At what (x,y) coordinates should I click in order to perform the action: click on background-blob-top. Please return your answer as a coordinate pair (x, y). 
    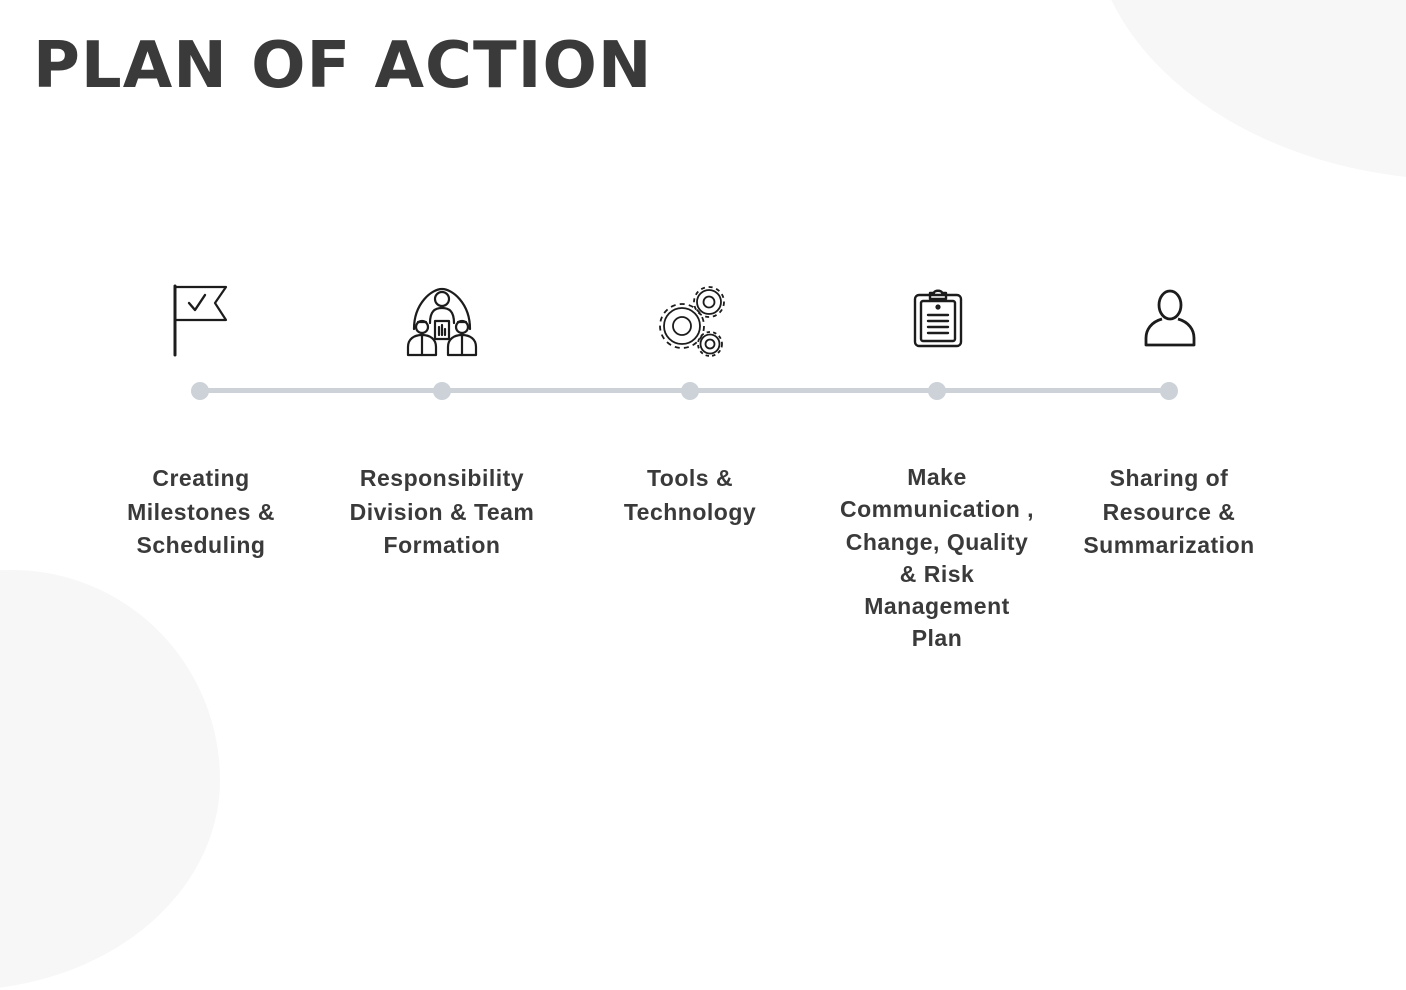
    Looking at the image, I should click on (1248, 90).